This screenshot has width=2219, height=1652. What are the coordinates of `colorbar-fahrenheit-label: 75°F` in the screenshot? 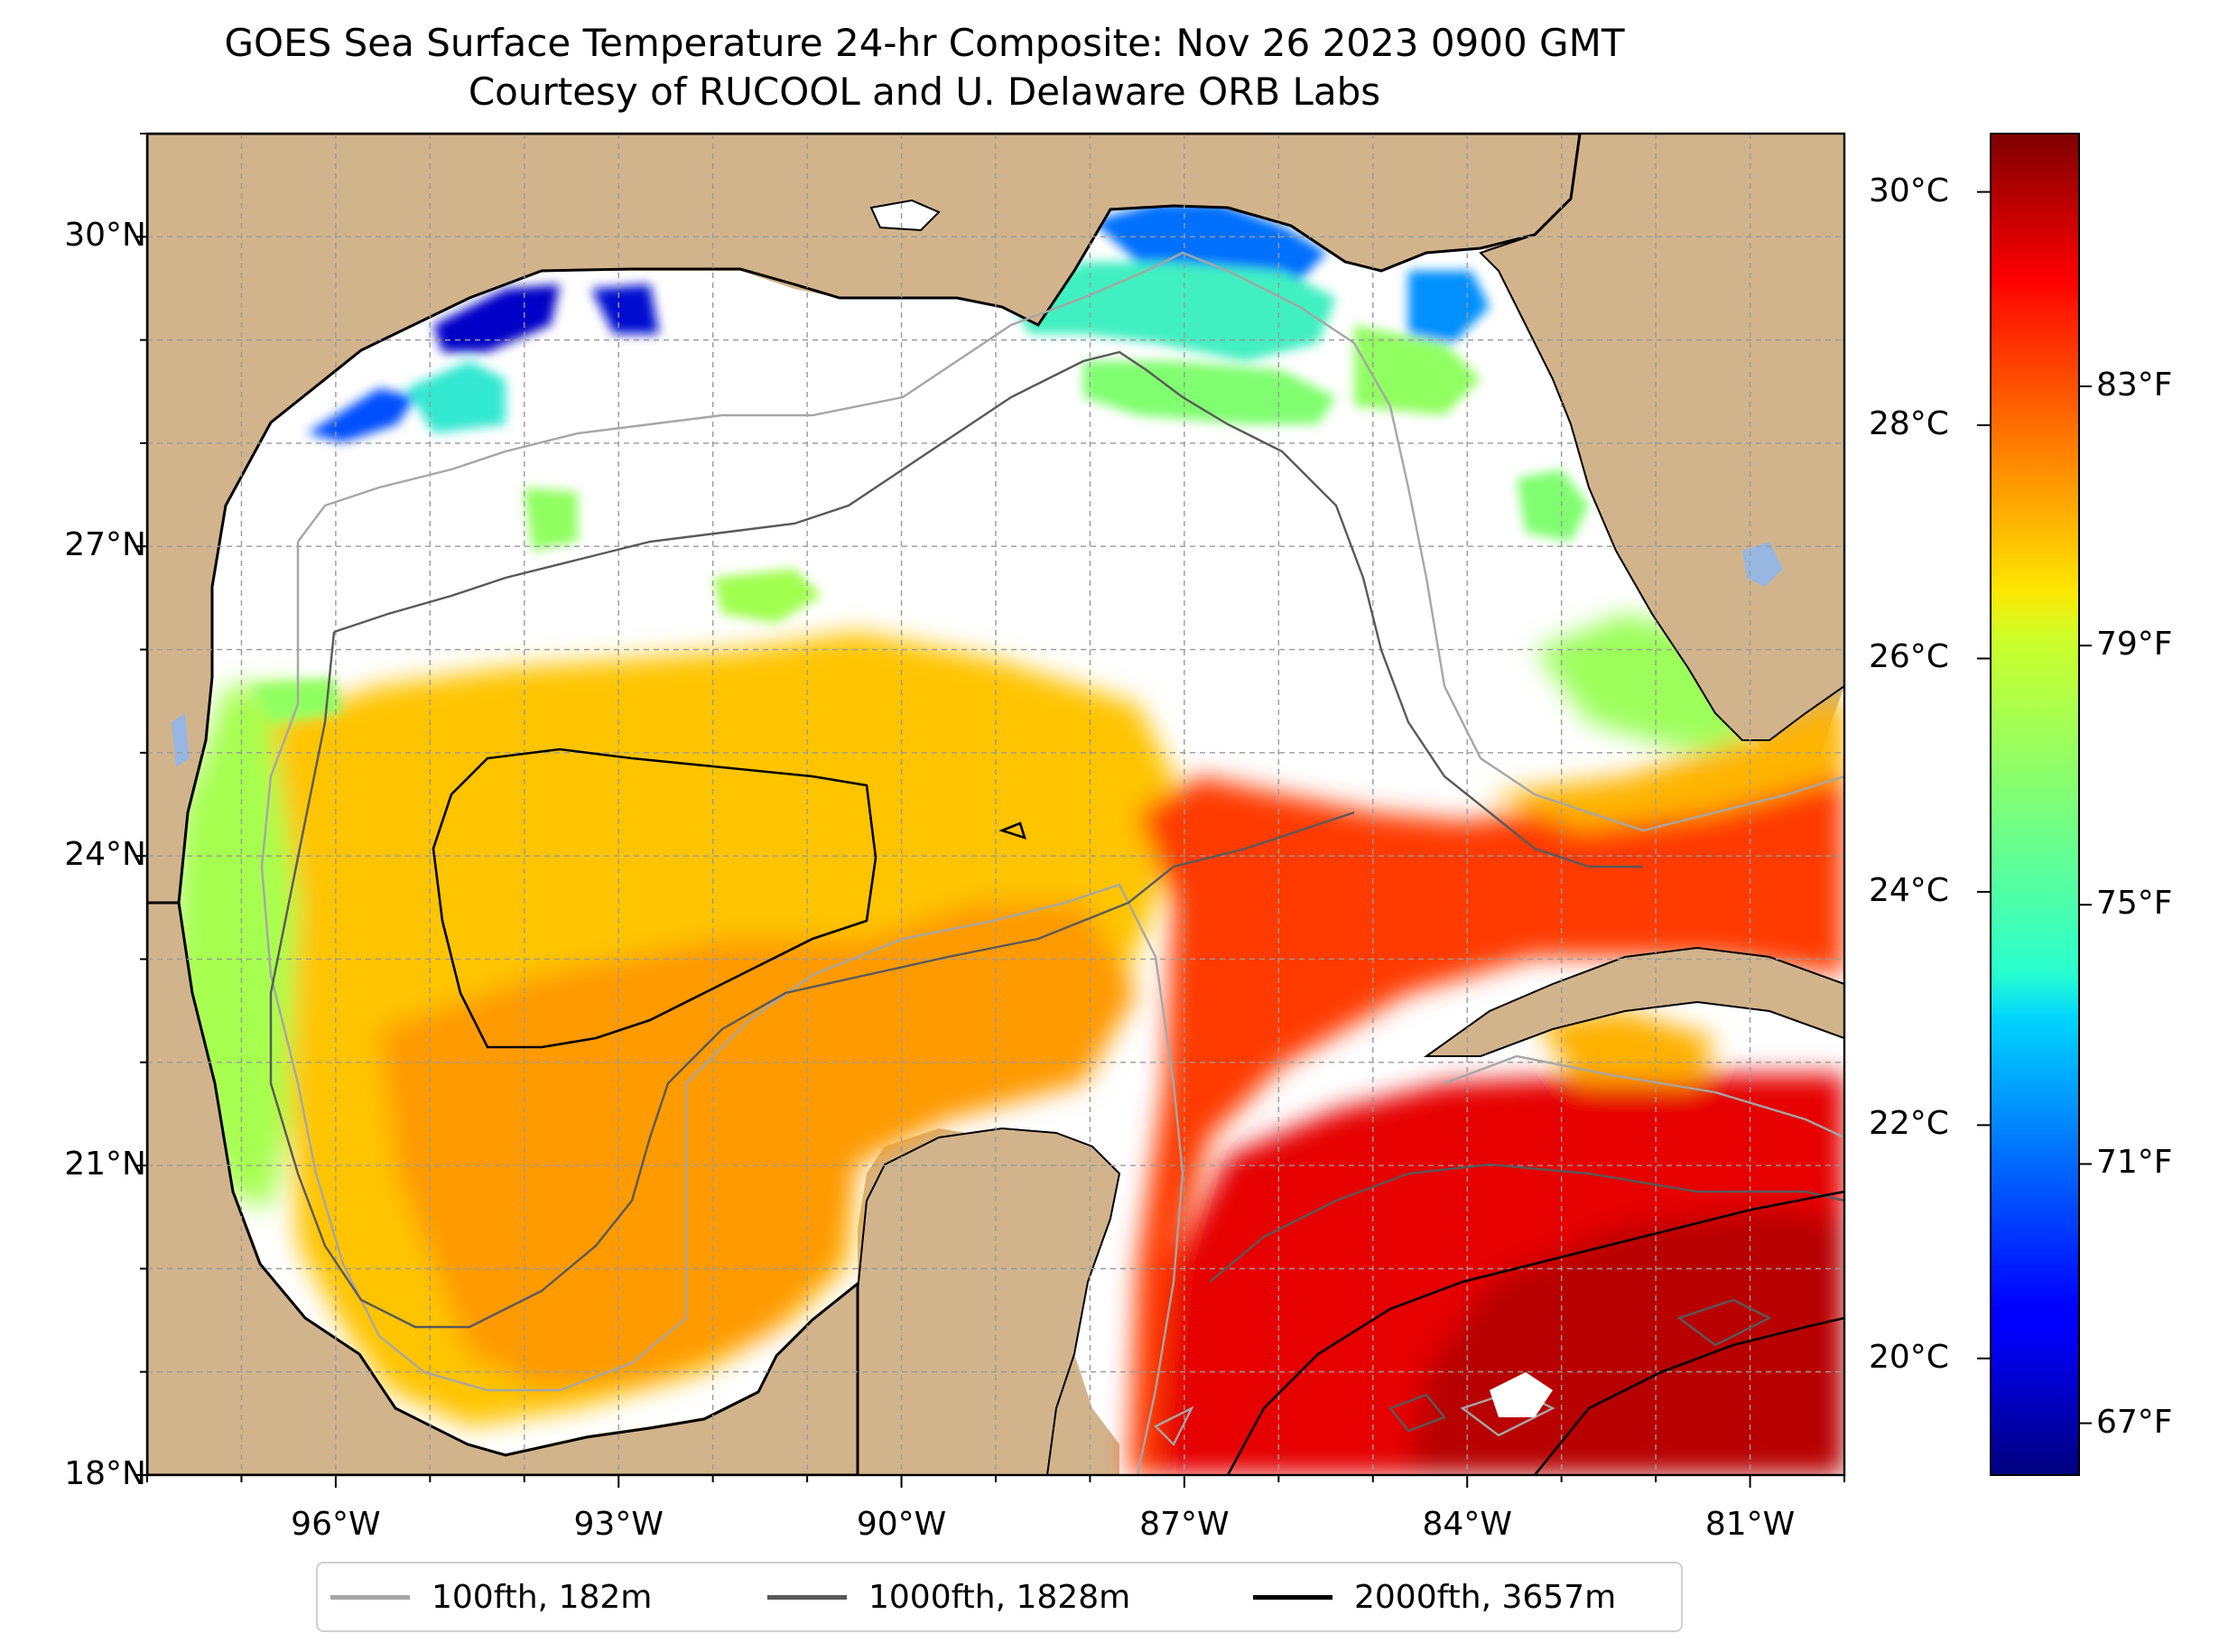 It's located at (2134, 904).